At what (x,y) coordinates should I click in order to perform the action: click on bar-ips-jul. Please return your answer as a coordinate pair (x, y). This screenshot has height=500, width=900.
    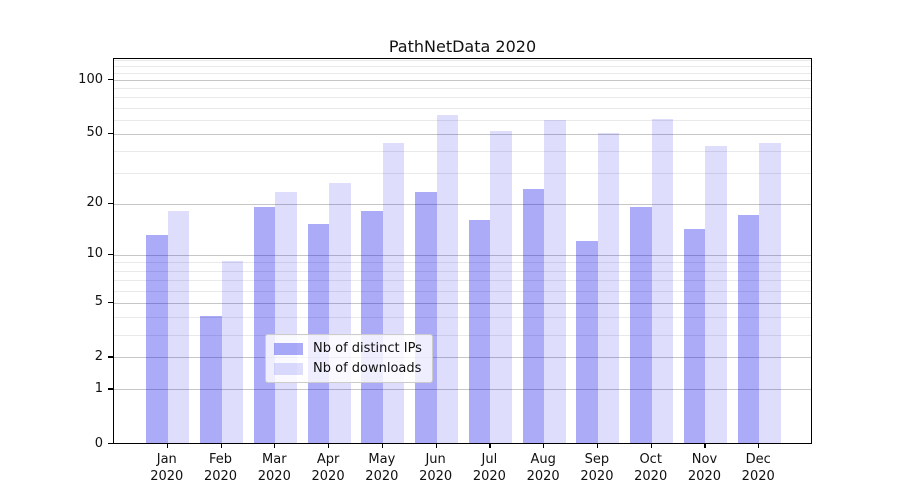
    Looking at the image, I should click on (479, 331).